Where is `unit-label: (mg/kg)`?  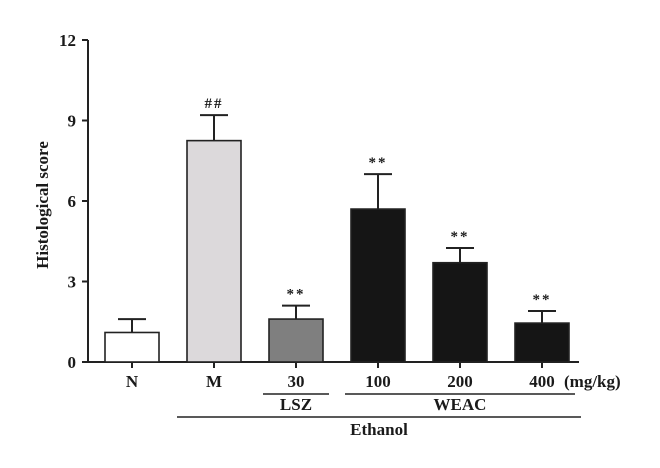 unit-label: (mg/kg) is located at coordinates (592, 381).